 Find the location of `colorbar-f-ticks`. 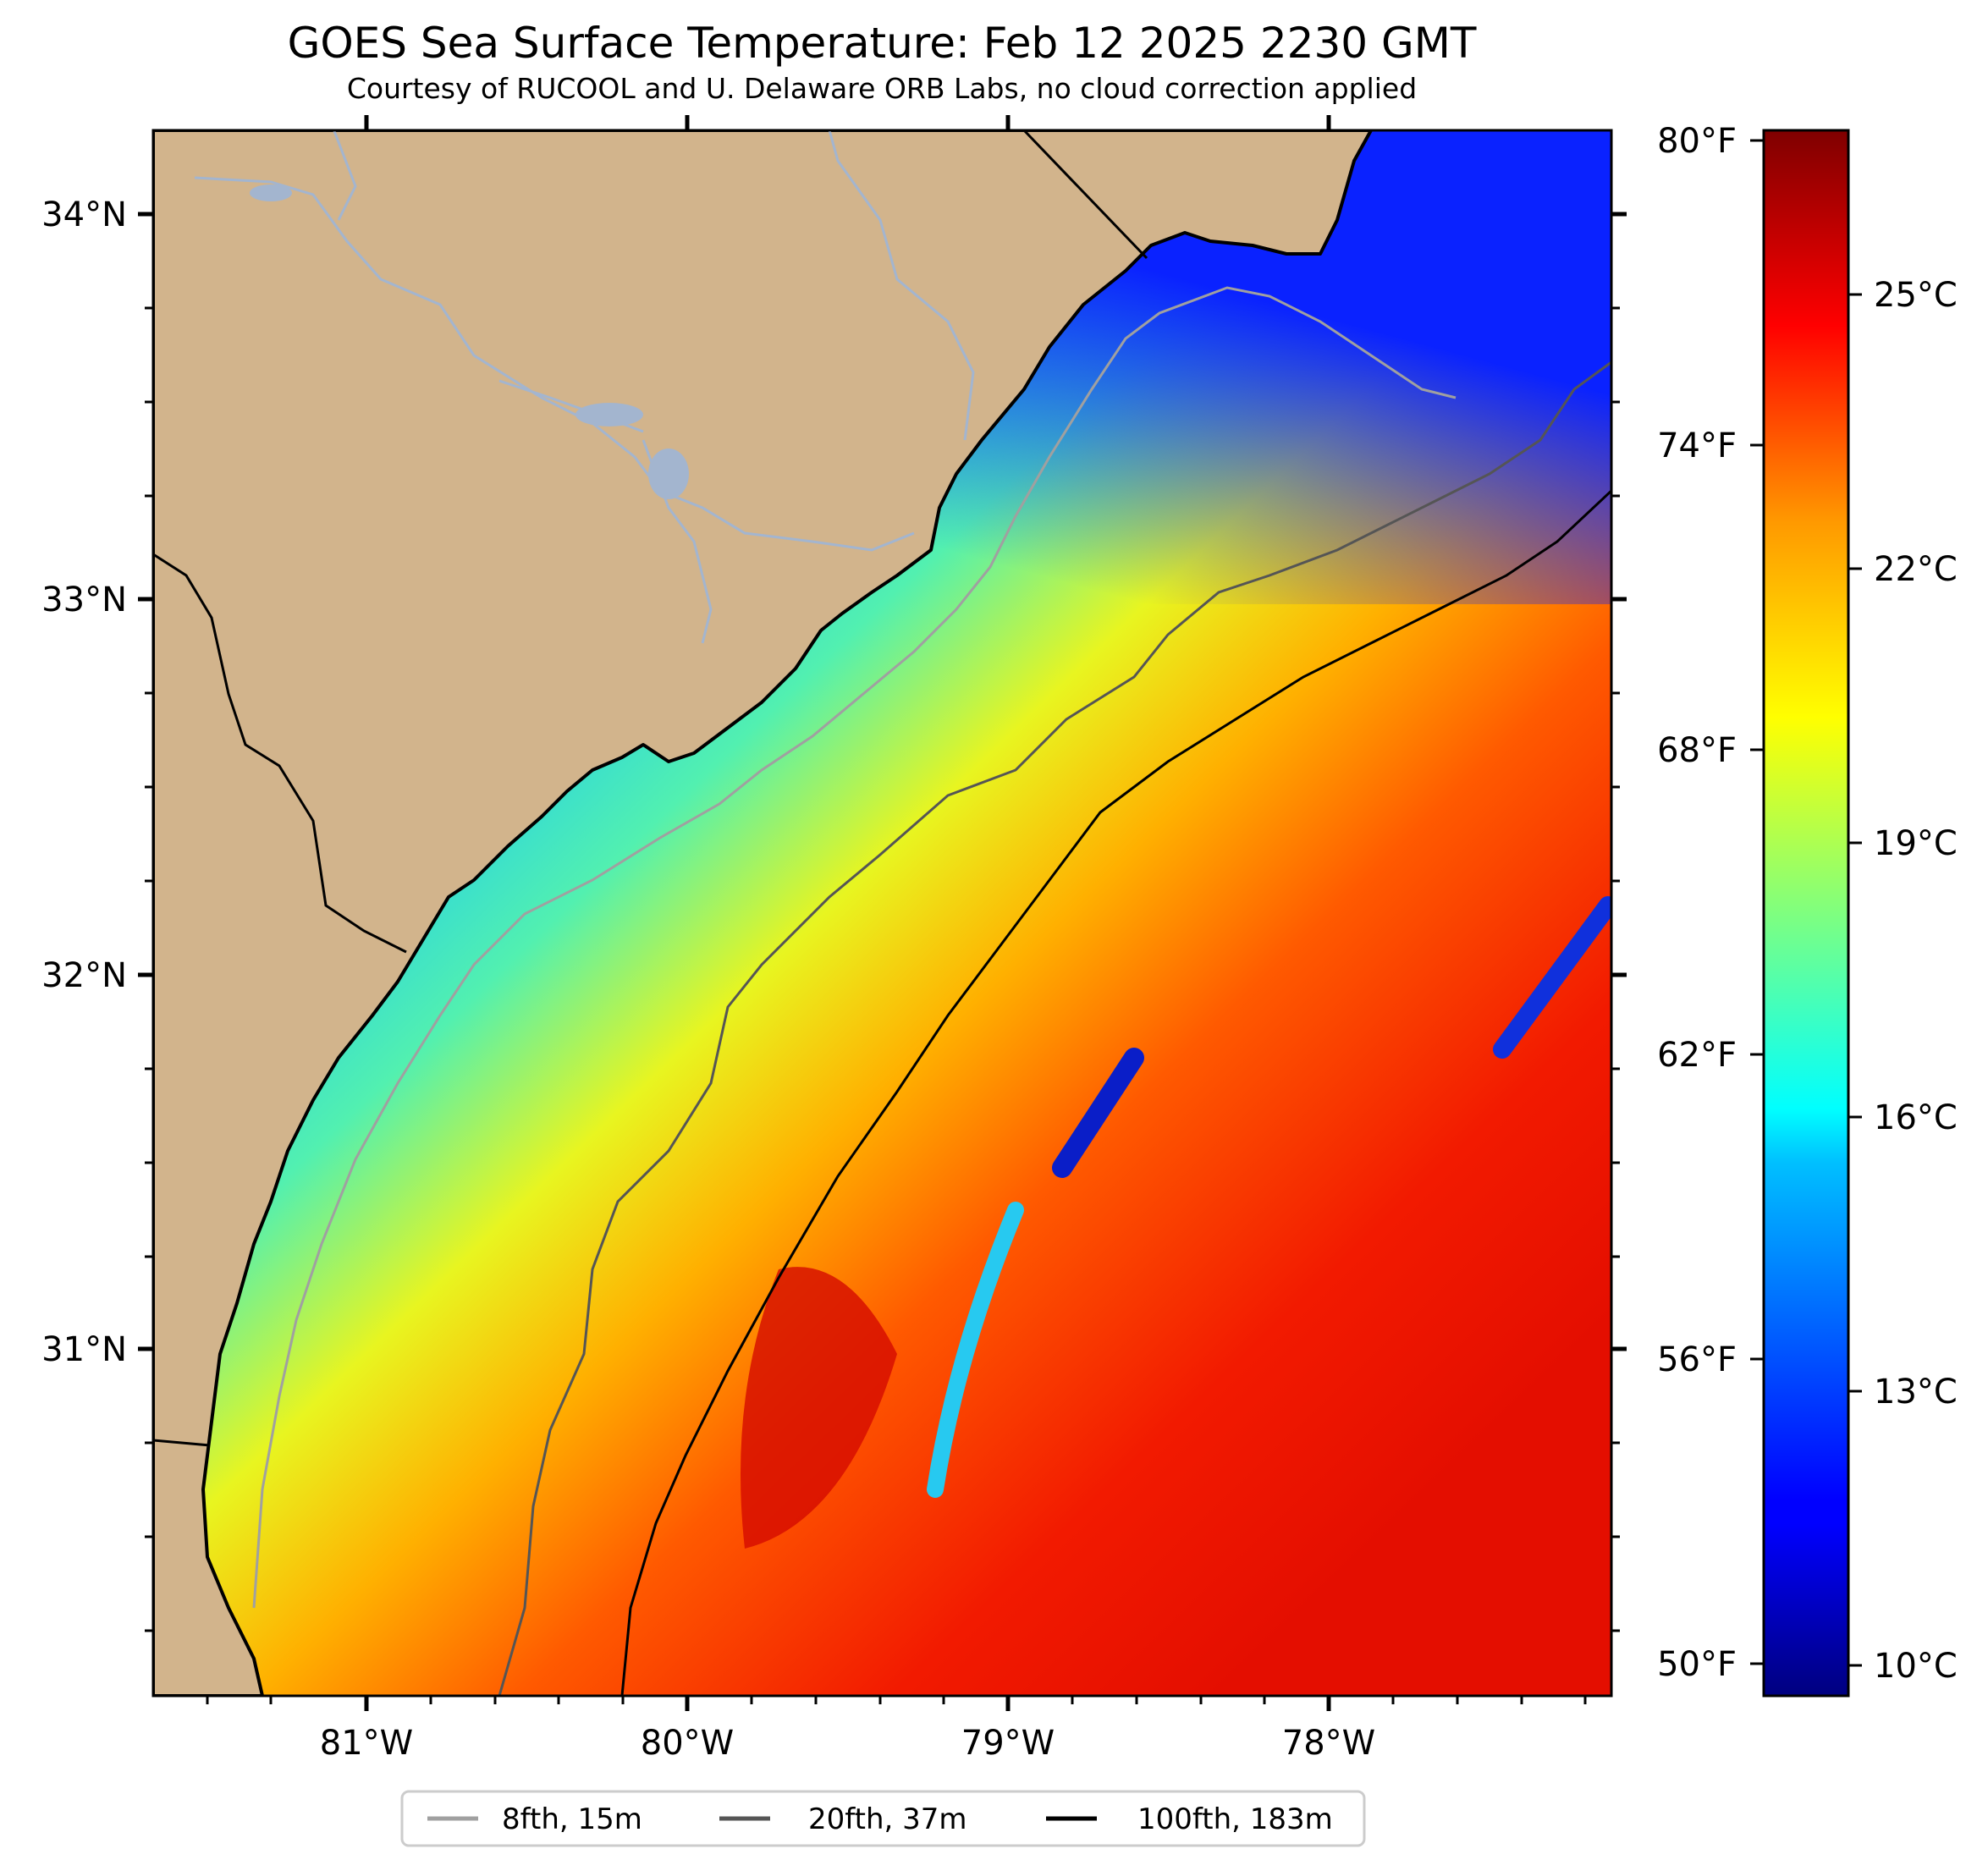

colorbar-f-ticks is located at coordinates (1757, 902).